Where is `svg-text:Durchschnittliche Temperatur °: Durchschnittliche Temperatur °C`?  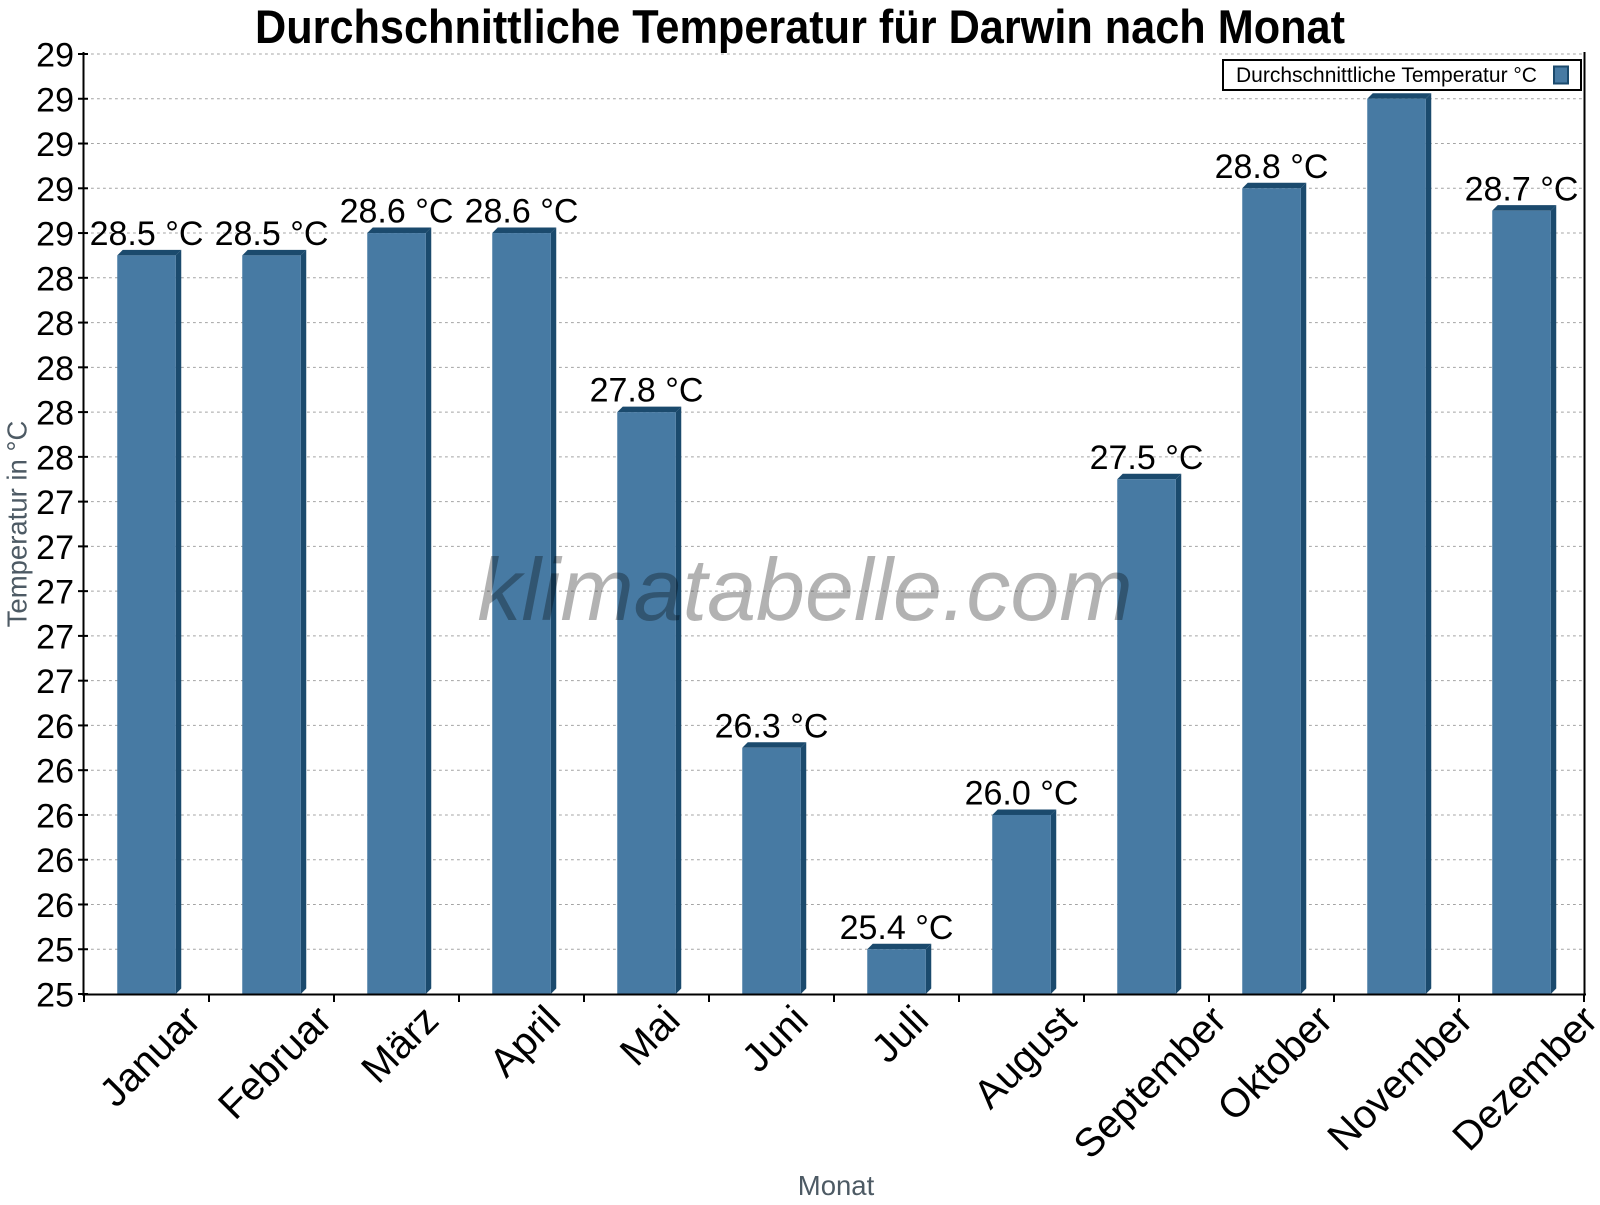
svg-text:Durchschnittliche Temperatur °: Durchschnittliche Temperatur °C is located at coordinates (1386, 75).